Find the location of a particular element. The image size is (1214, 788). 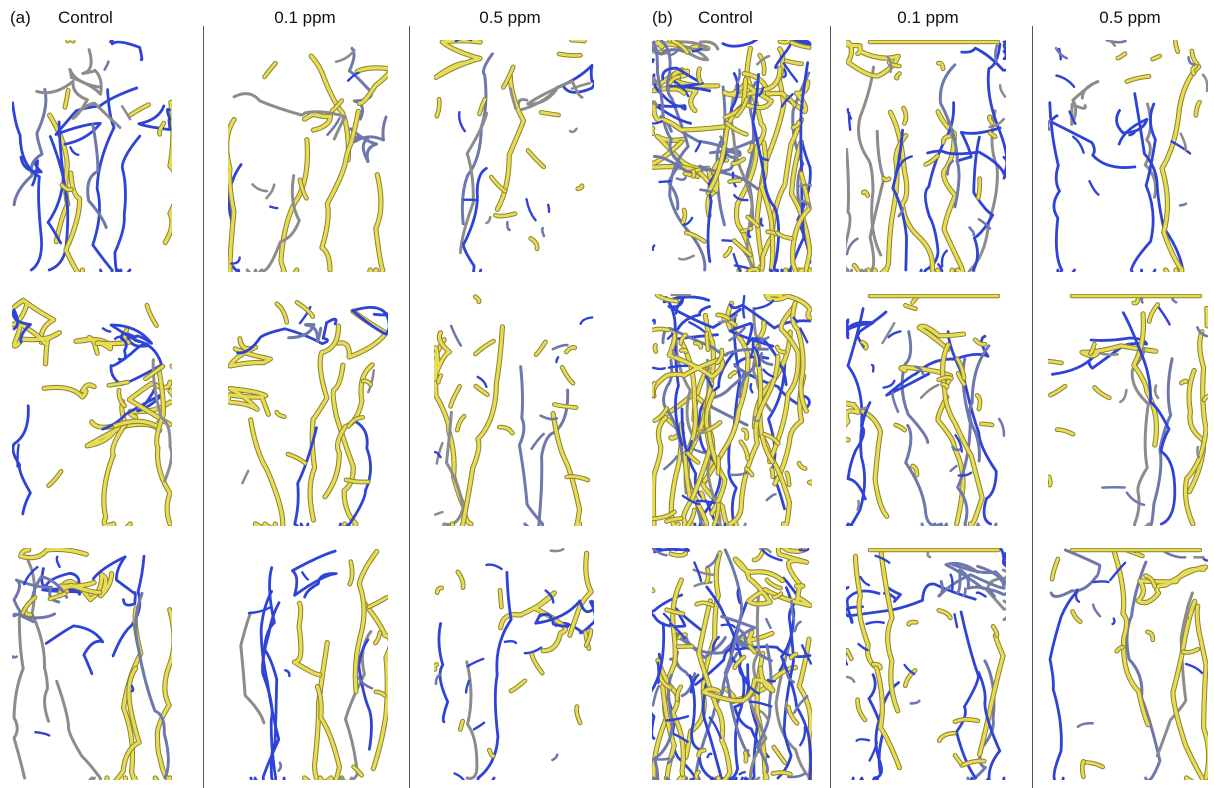

scan-a-01ppm-row1 is located at coordinates (308, 156).